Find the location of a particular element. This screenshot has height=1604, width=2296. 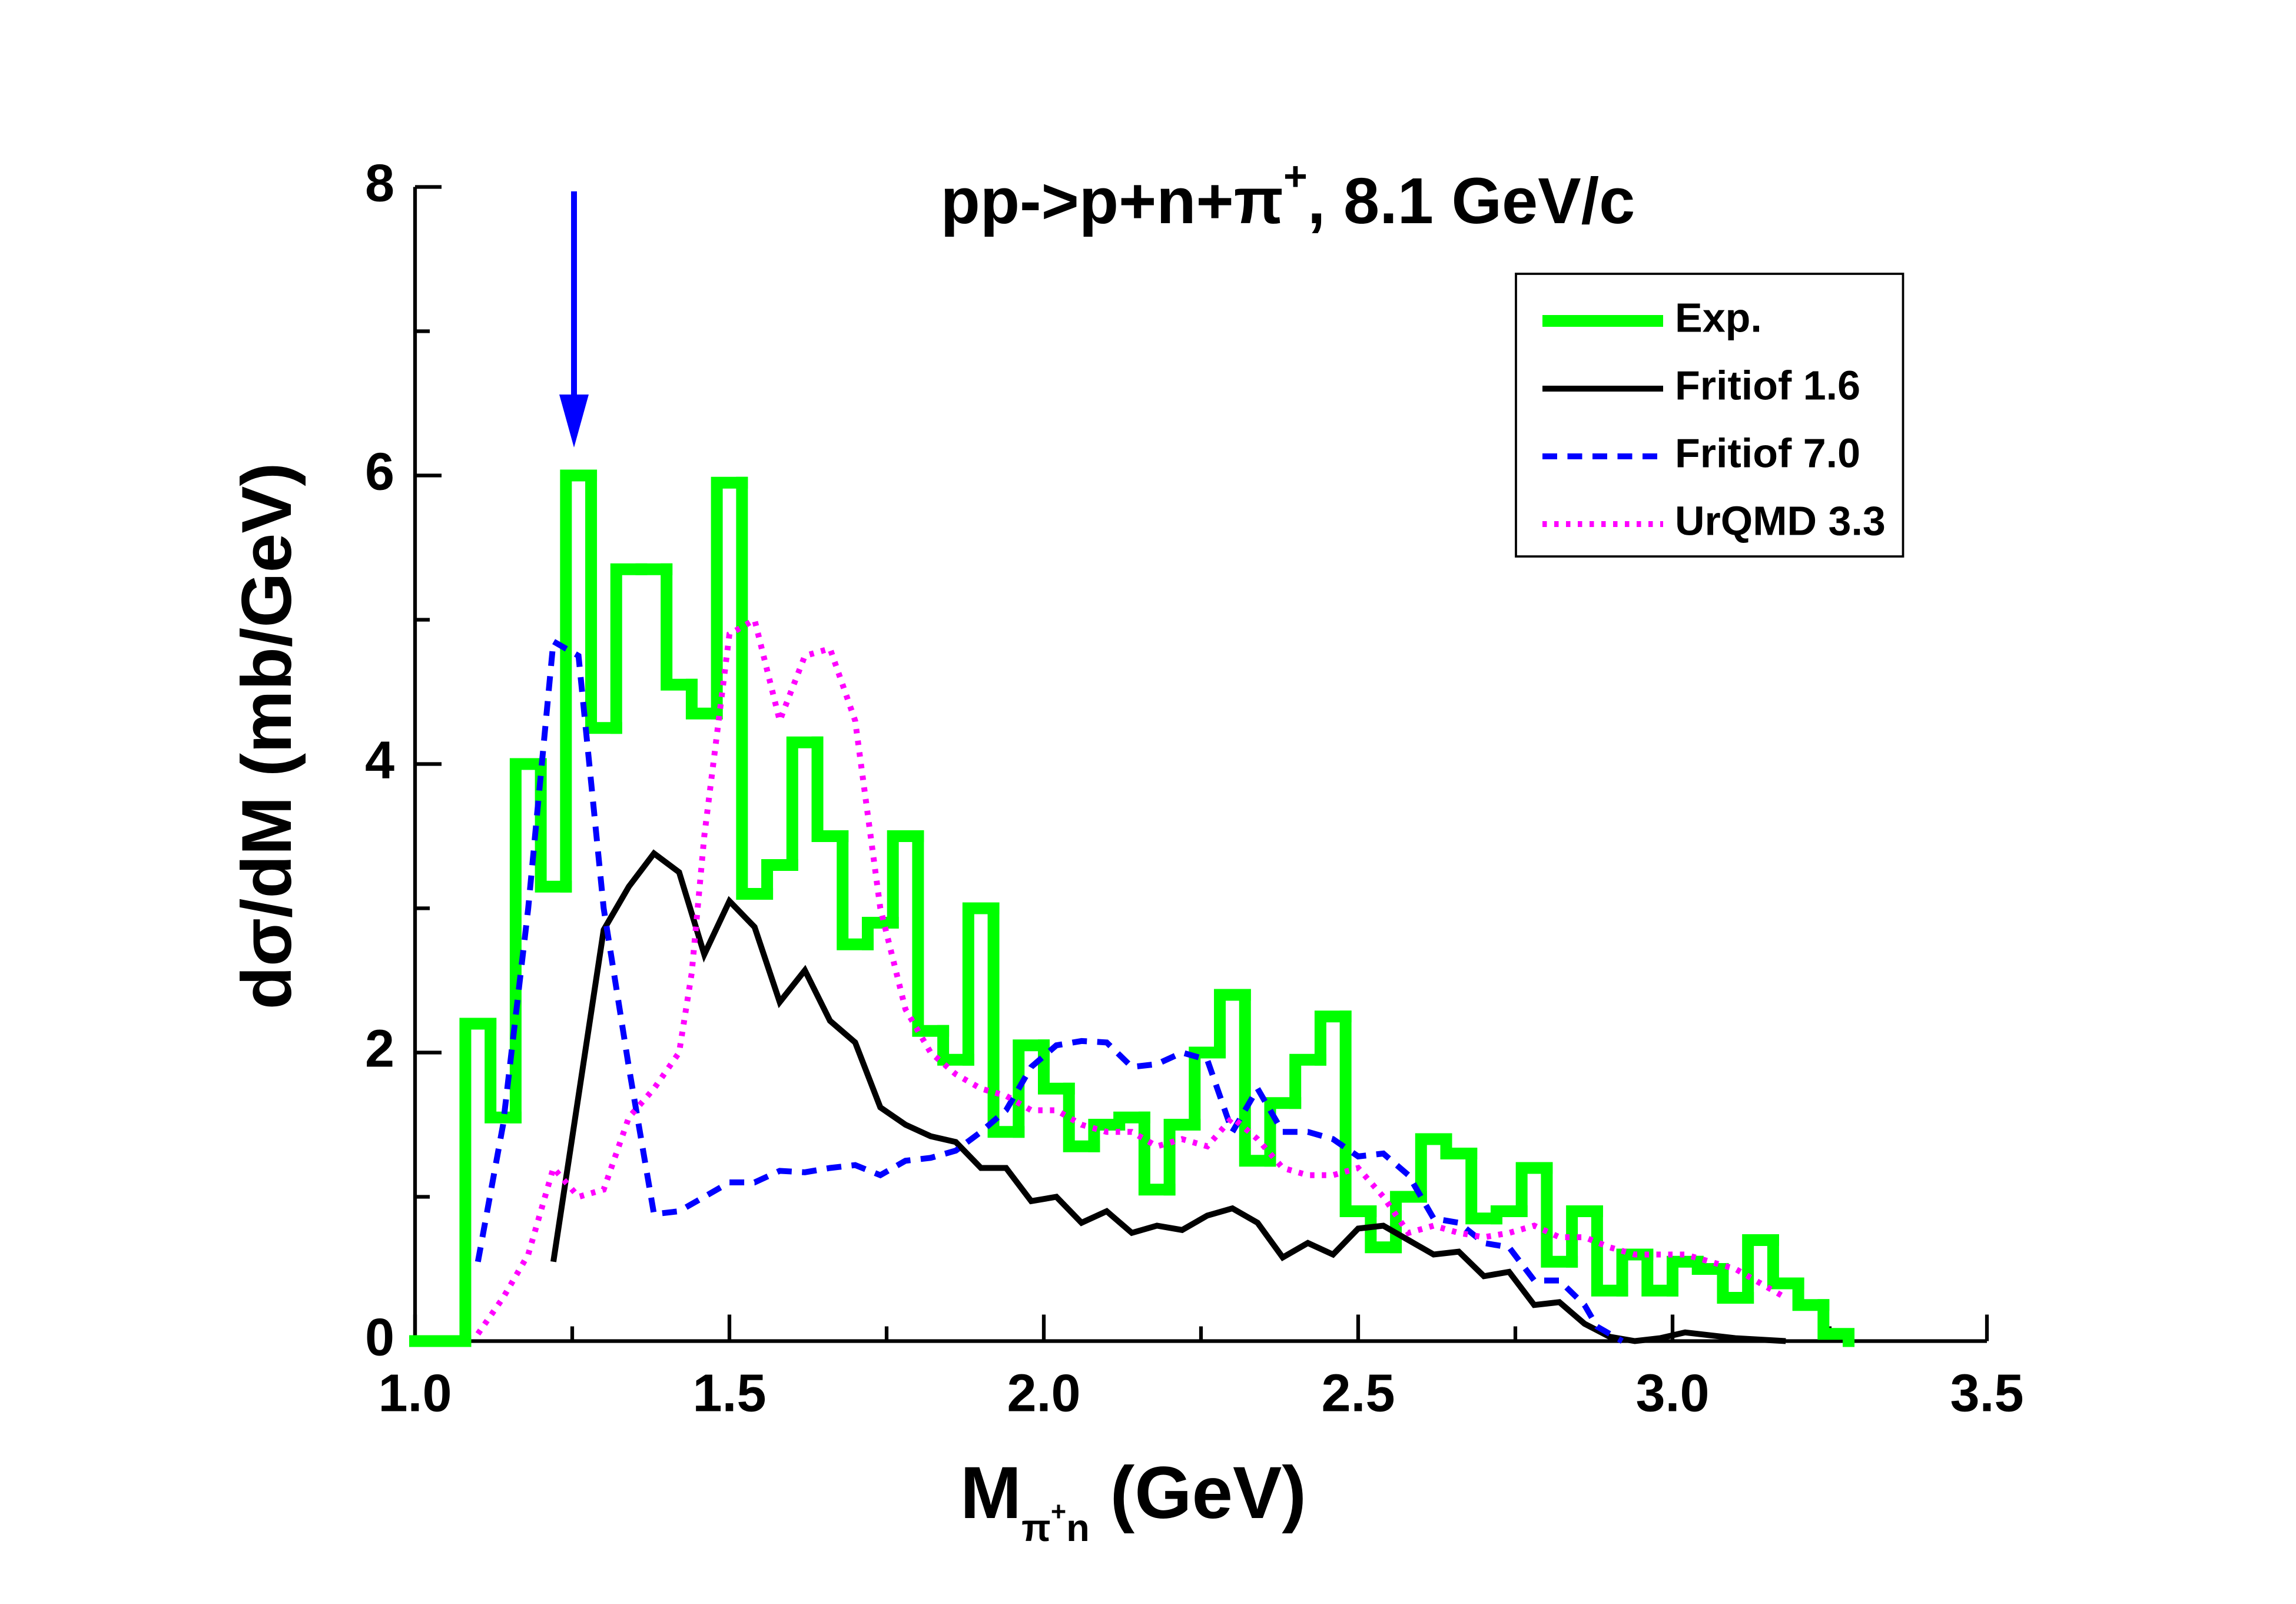

xlabel-sup: + is located at coordinates (1058, 1511).